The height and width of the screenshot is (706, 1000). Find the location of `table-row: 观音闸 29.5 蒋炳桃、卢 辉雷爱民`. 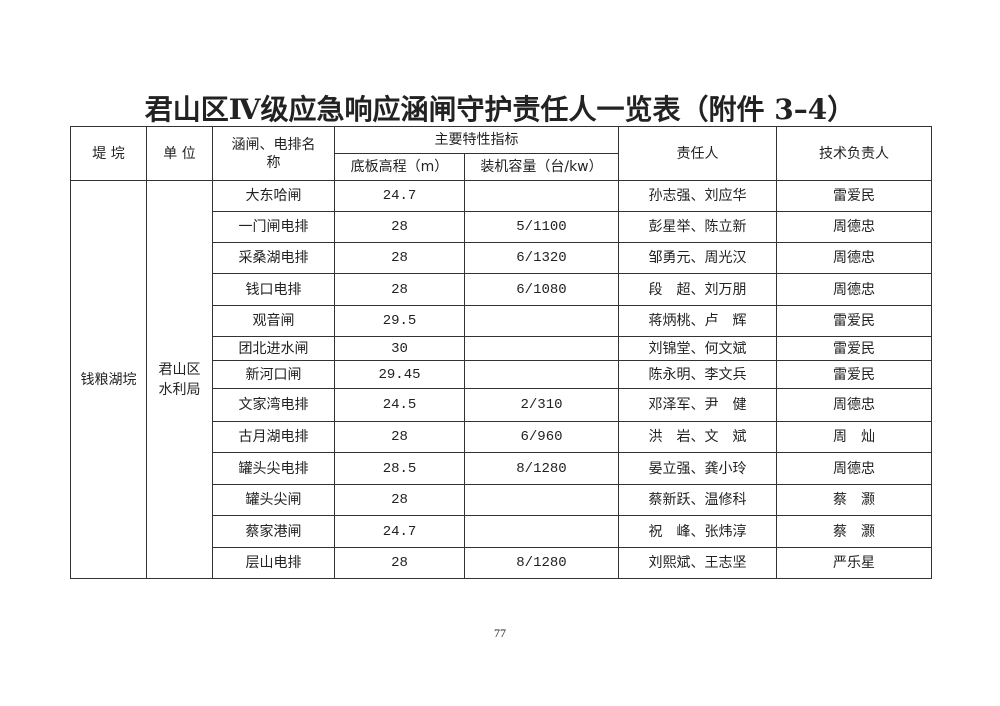

table-row: 观音闸 29.5 蒋炳桃、卢 辉雷爱民 is located at coordinates (501, 321).